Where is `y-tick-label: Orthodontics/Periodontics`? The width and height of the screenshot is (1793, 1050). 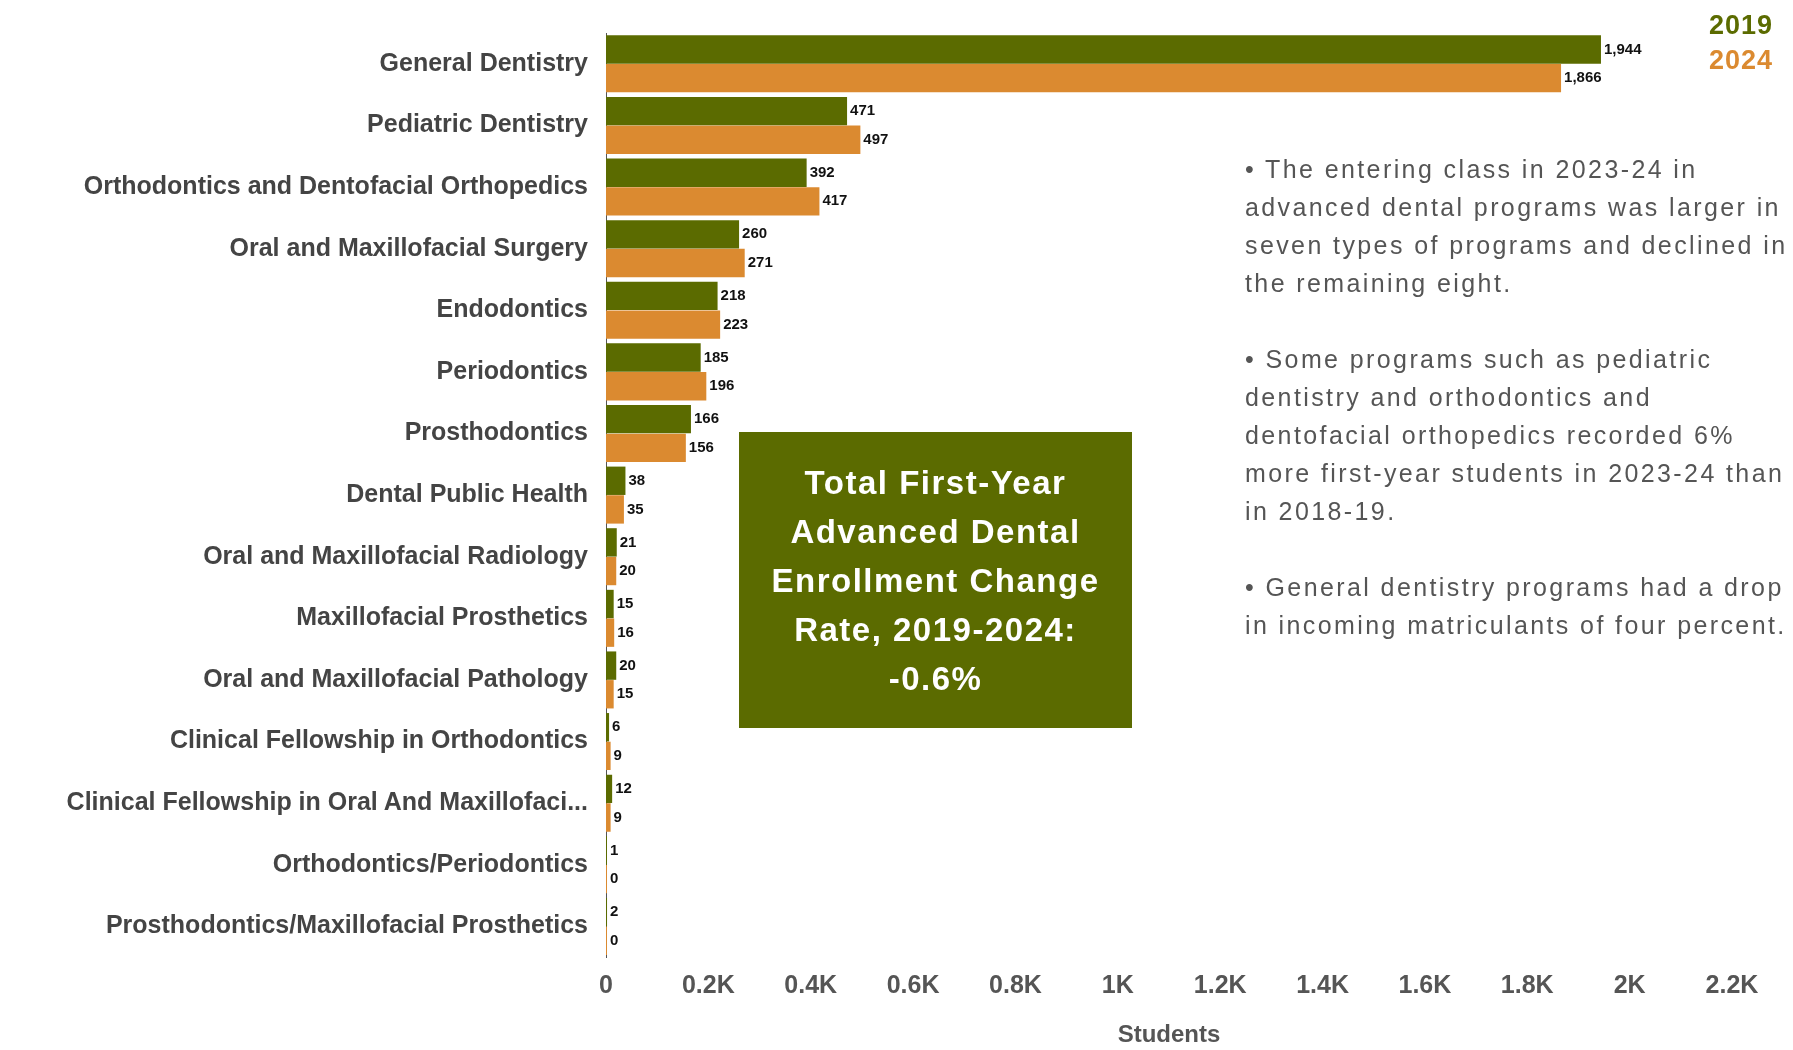 y-tick-label: Orthodontics/Periodontics is located at coordinates (430, 862).